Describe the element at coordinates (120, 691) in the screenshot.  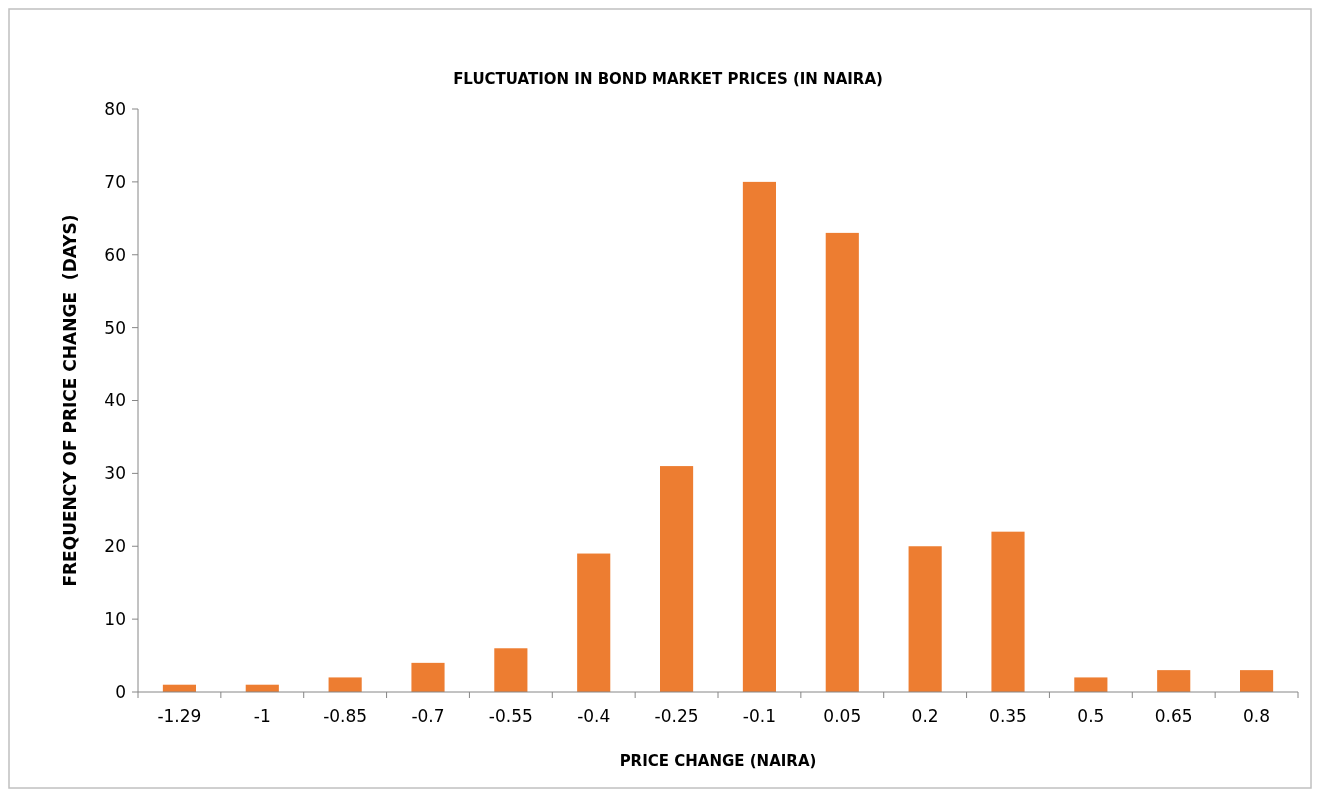
I see `y-tick-label: 0` at that location.